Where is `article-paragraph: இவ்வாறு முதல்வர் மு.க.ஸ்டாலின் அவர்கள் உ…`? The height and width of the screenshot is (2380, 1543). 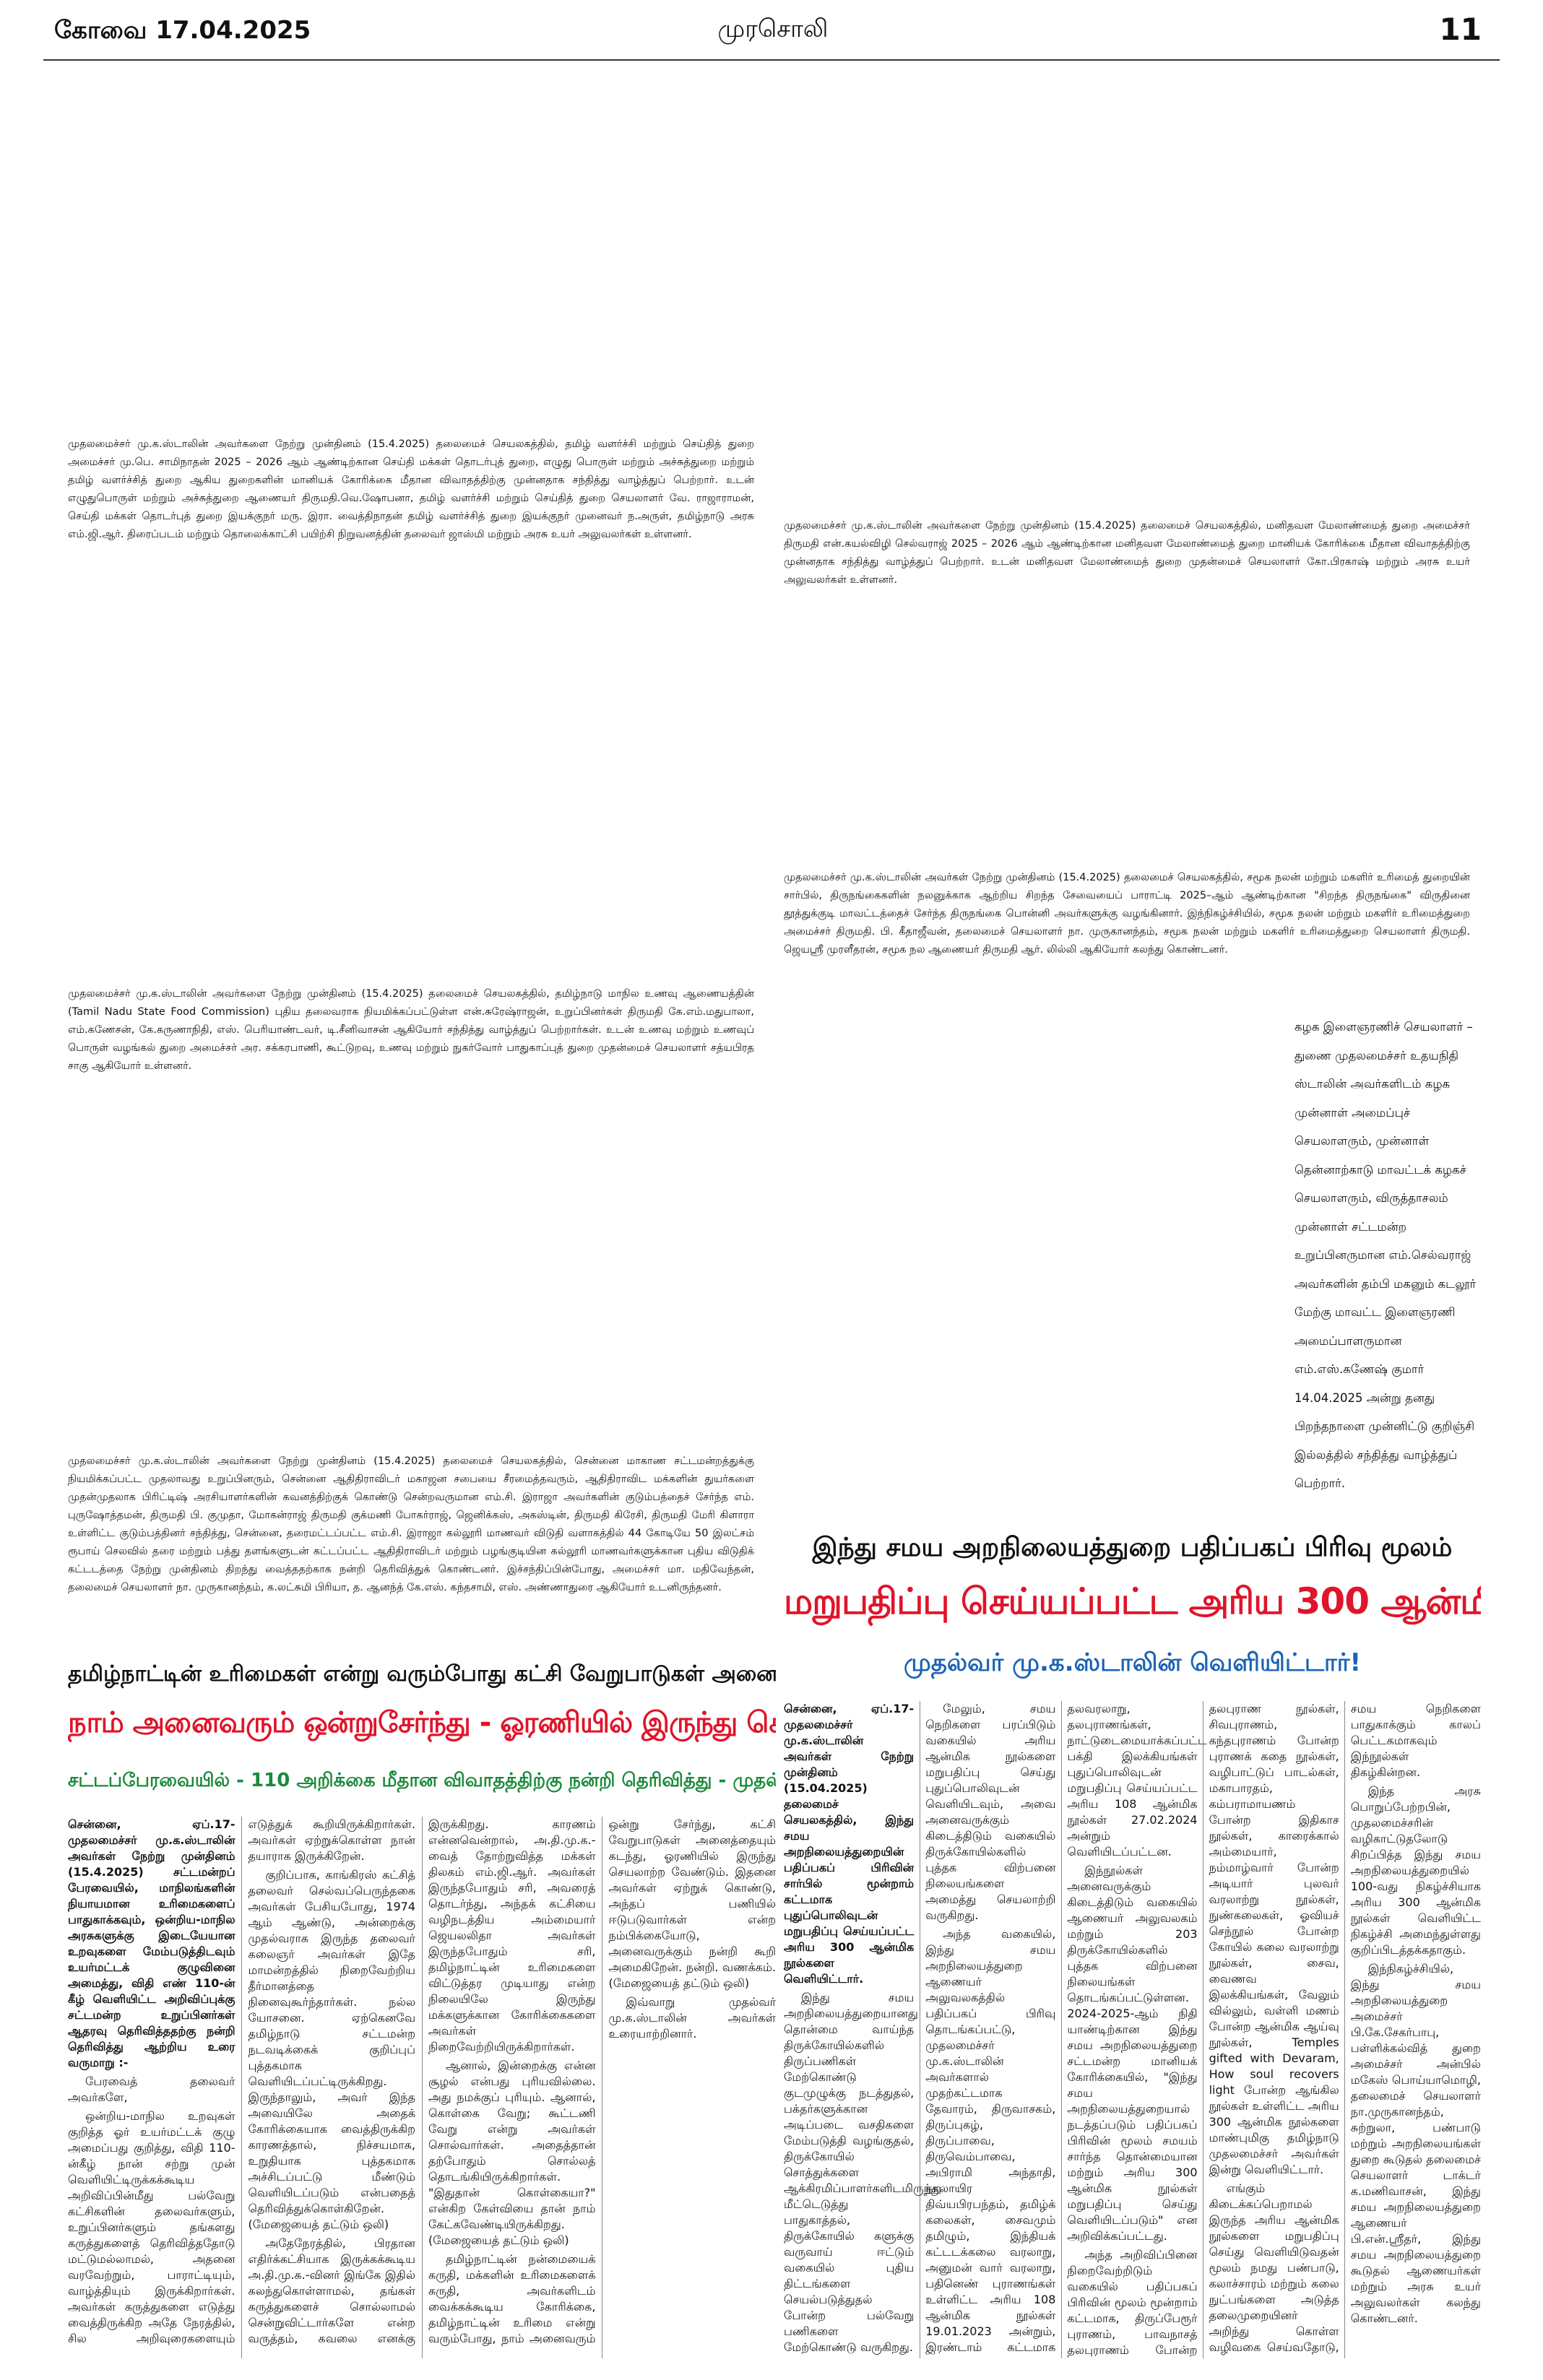
article-paragraph: இவ்வாறு முதல்வர் மு.க.ஸ்டாலின் அவர்கள் உ… is located at coordinates (692, 2018).